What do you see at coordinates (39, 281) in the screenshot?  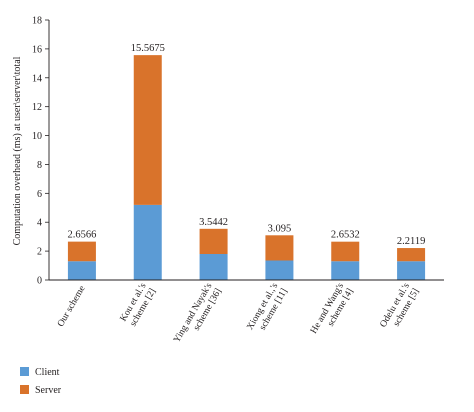 I see `y-tick-label: 0` at bounding box center [39, 281].